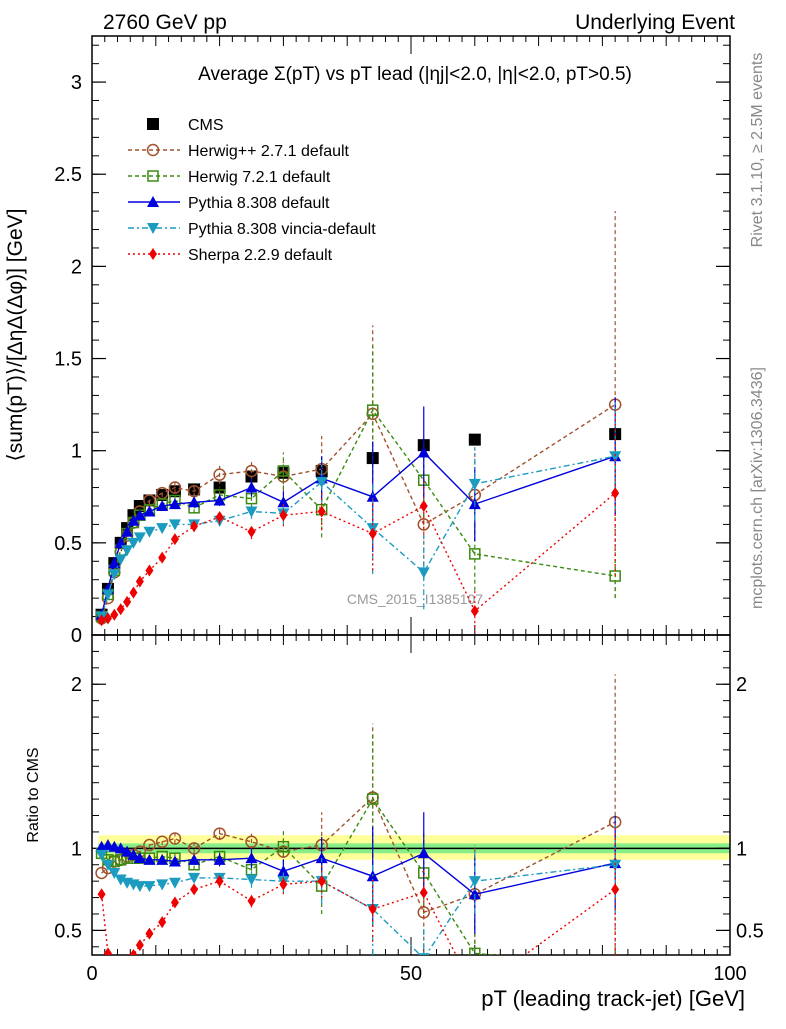 Image resolution: width=786 pixels, height=1029 pixels. What do you see at coordinates (750, 931) in the screenshot?
I see `ratio-ytick-label-right: 0.5` at bounding box center [750, 931].